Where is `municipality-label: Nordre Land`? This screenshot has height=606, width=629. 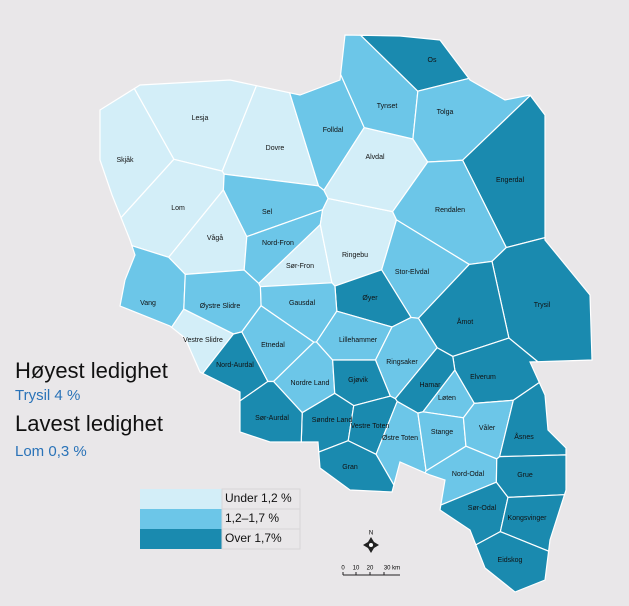 municipality-label: Nordre Land is located at coordinates (310, 383).